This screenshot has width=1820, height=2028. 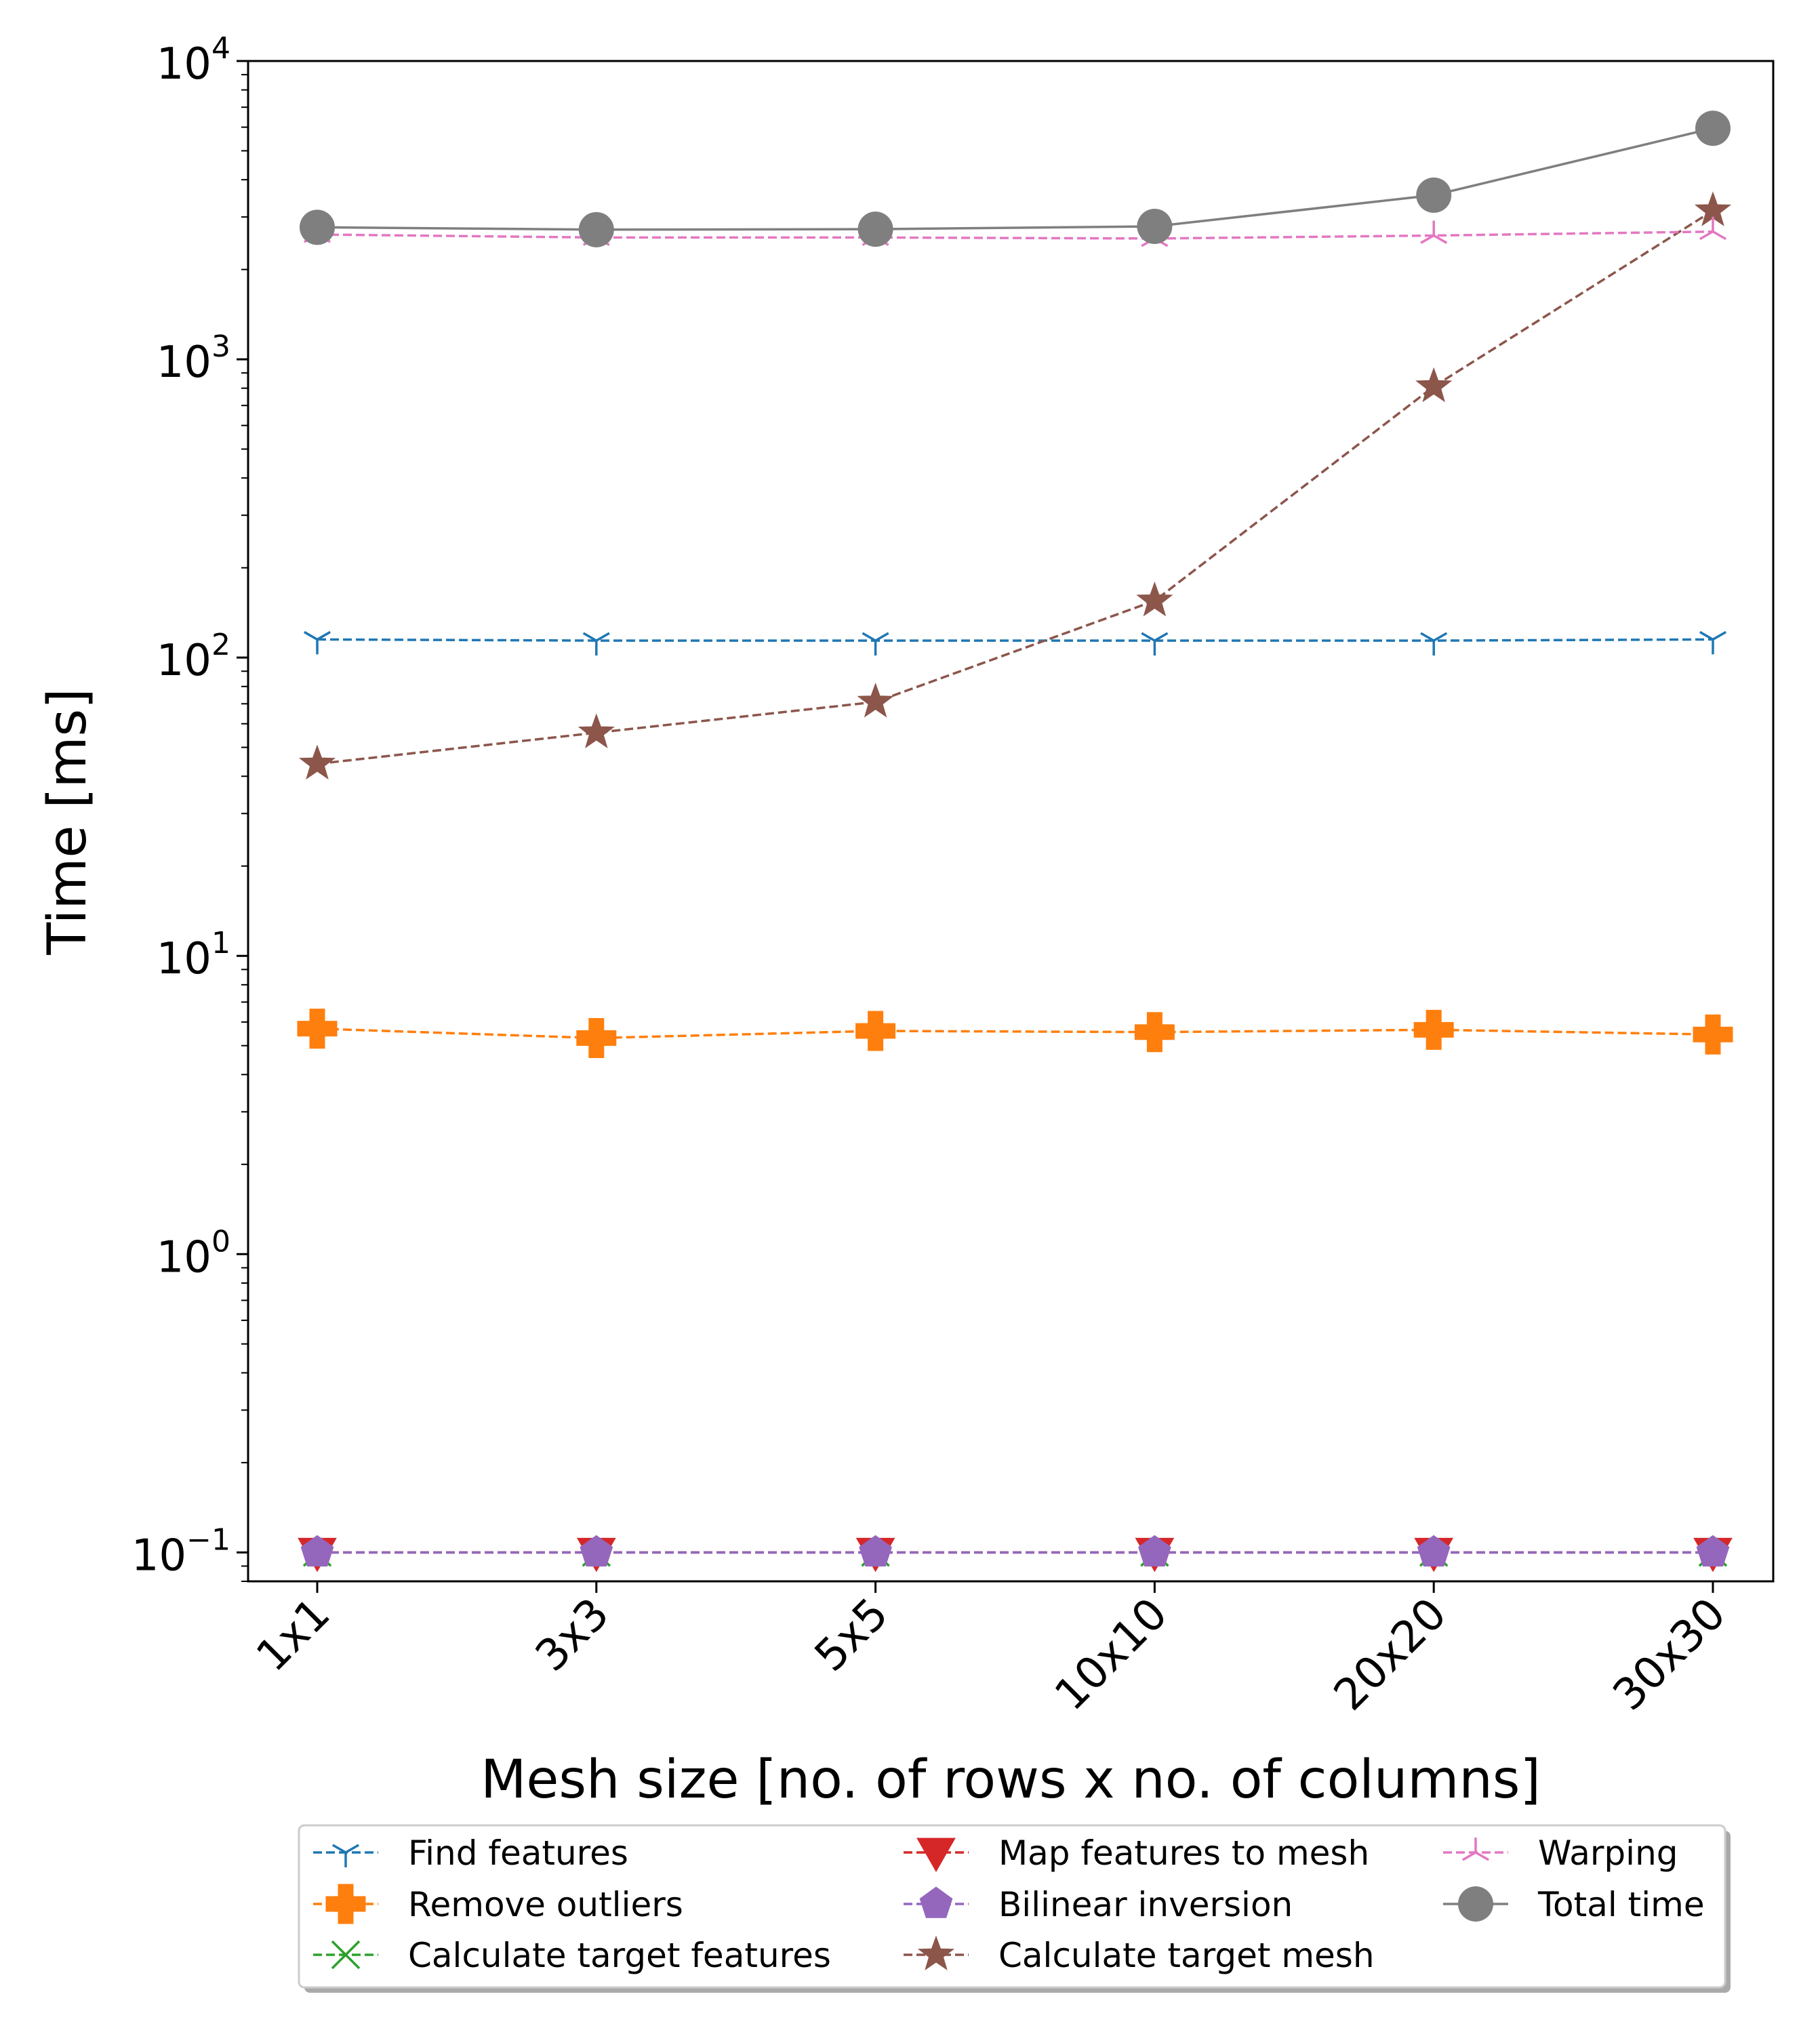 What do you see at coordinates (220, 48) in the screenshot?
I see `y-tick-label-exponent: 4` at bounding box center [220, 48].